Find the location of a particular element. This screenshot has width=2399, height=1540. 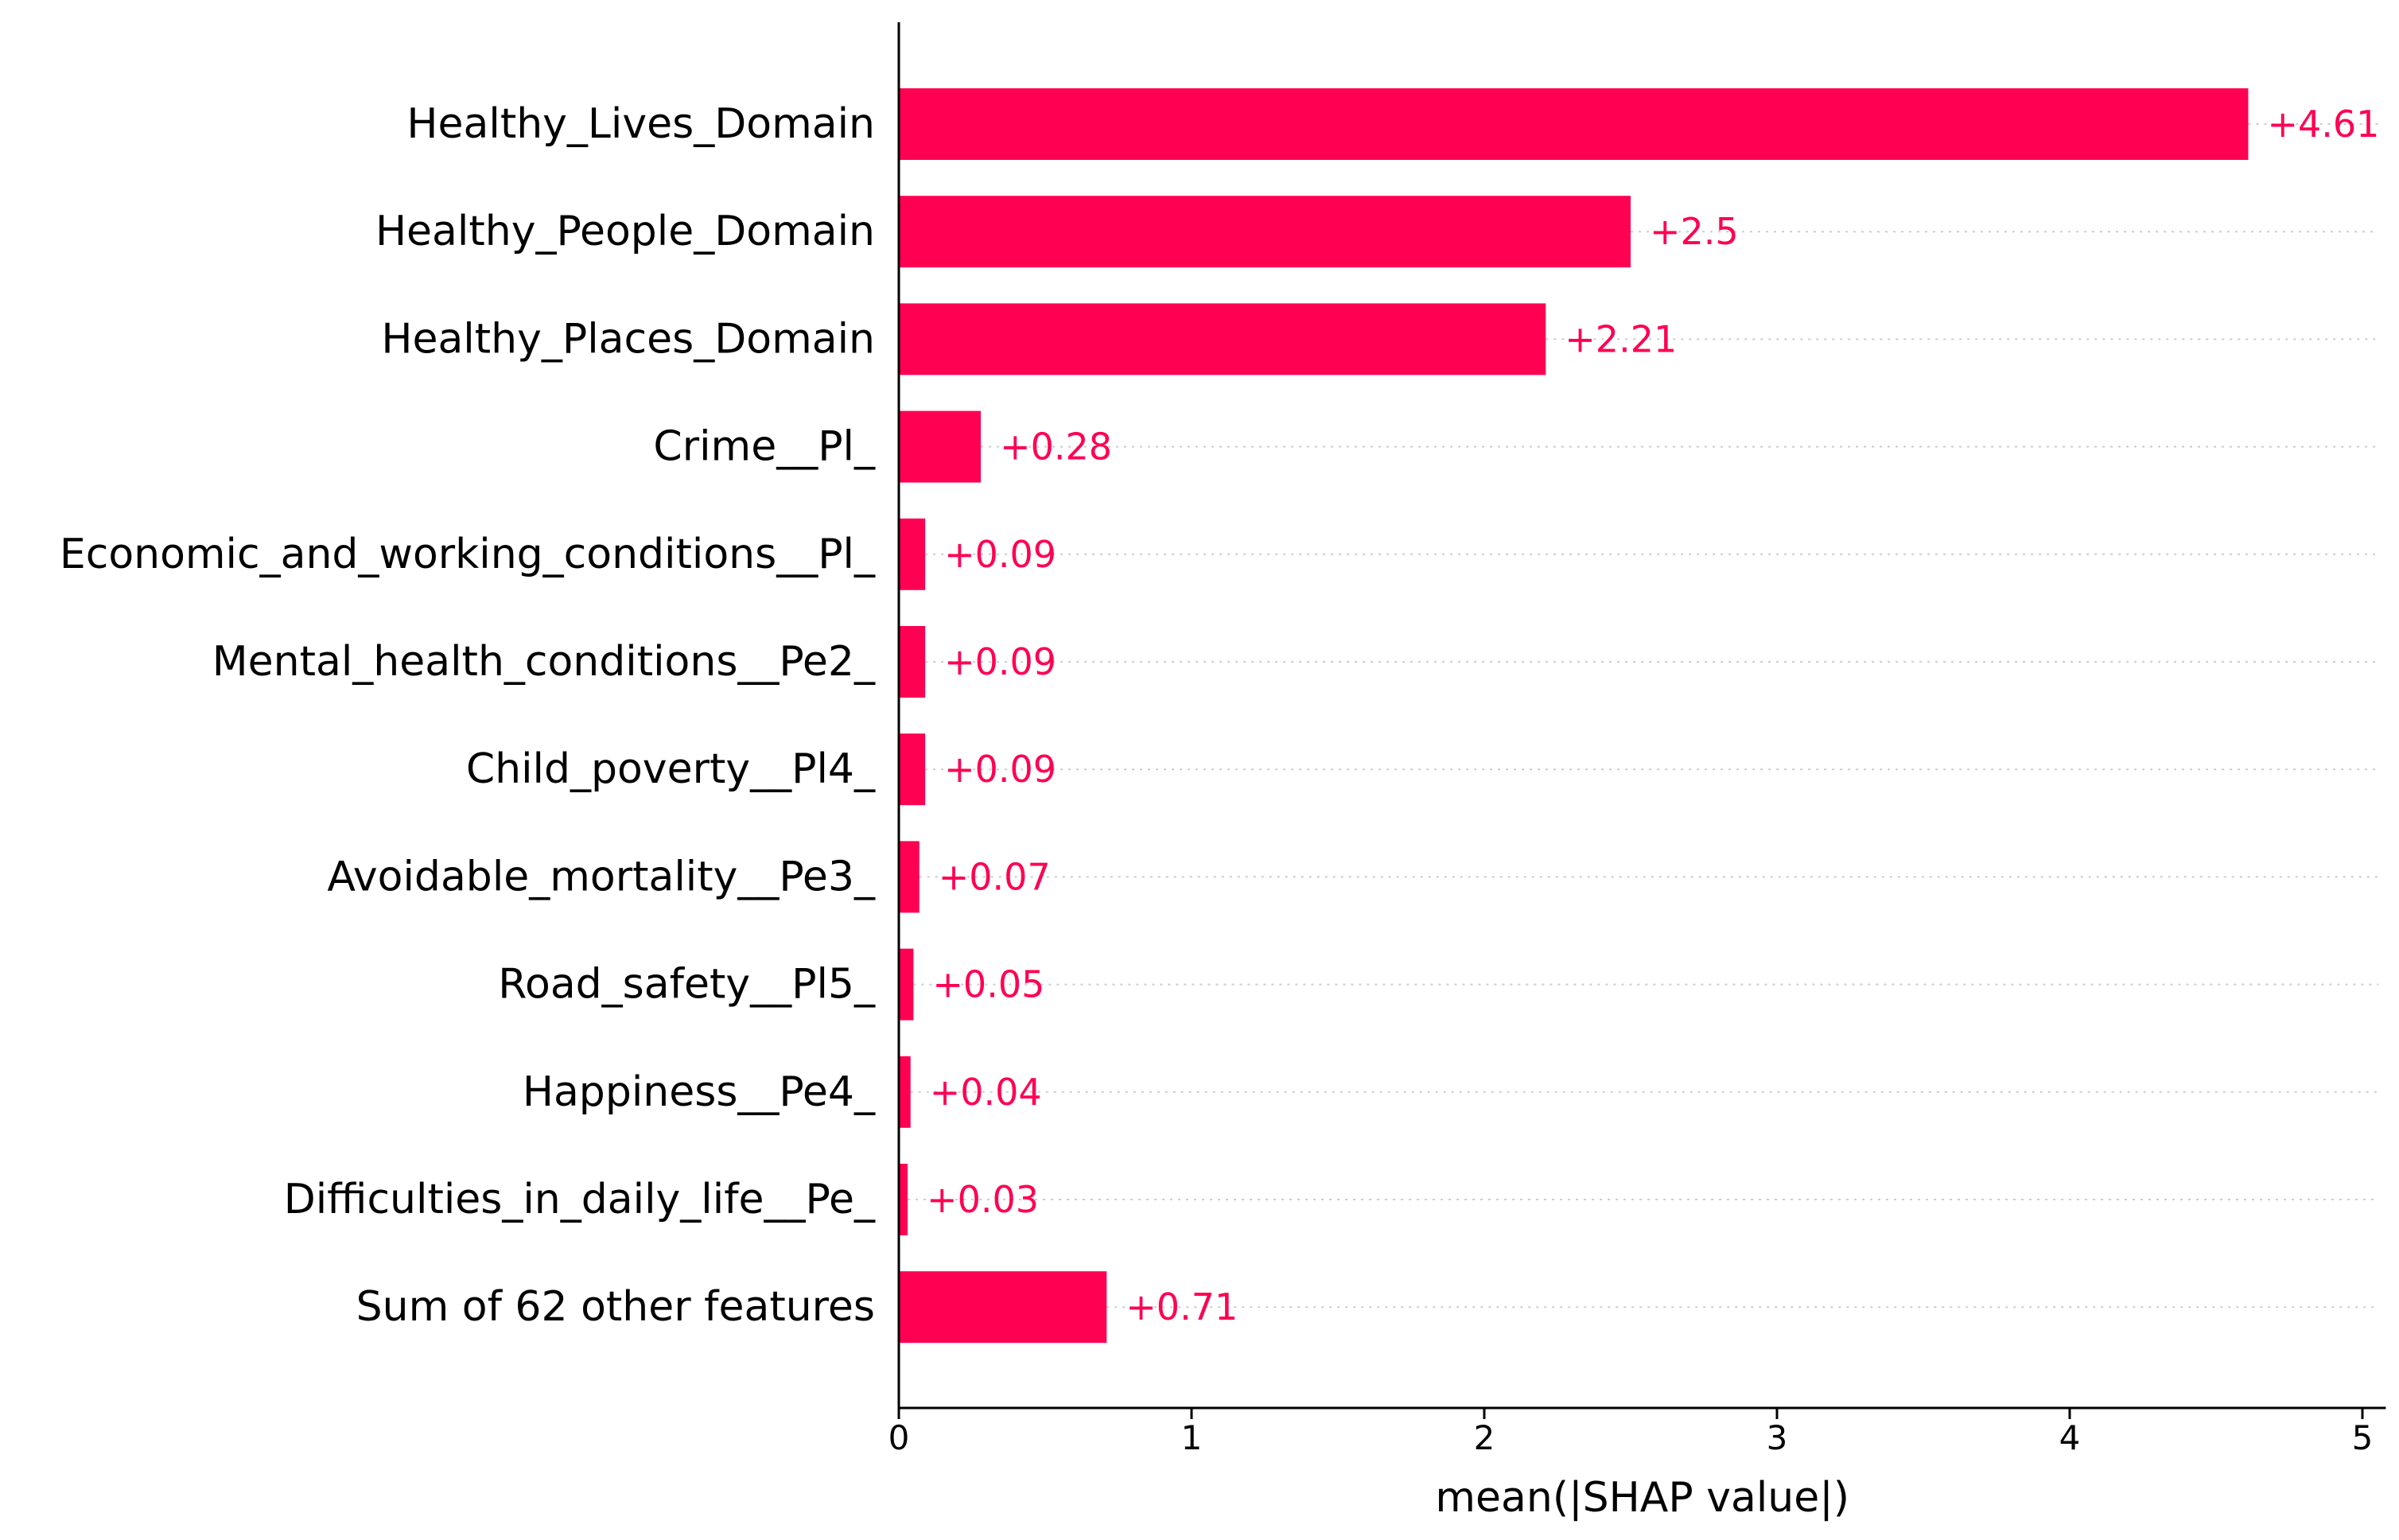

value-label: +0.03 is located at coordinates (983, 1199).